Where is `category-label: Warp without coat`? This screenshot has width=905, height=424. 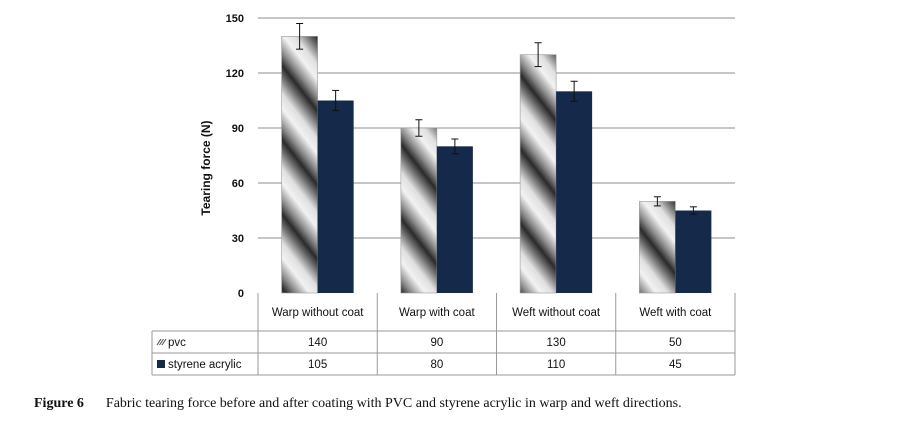
category-label: Warp without coat is located at coordinates (318, 313).